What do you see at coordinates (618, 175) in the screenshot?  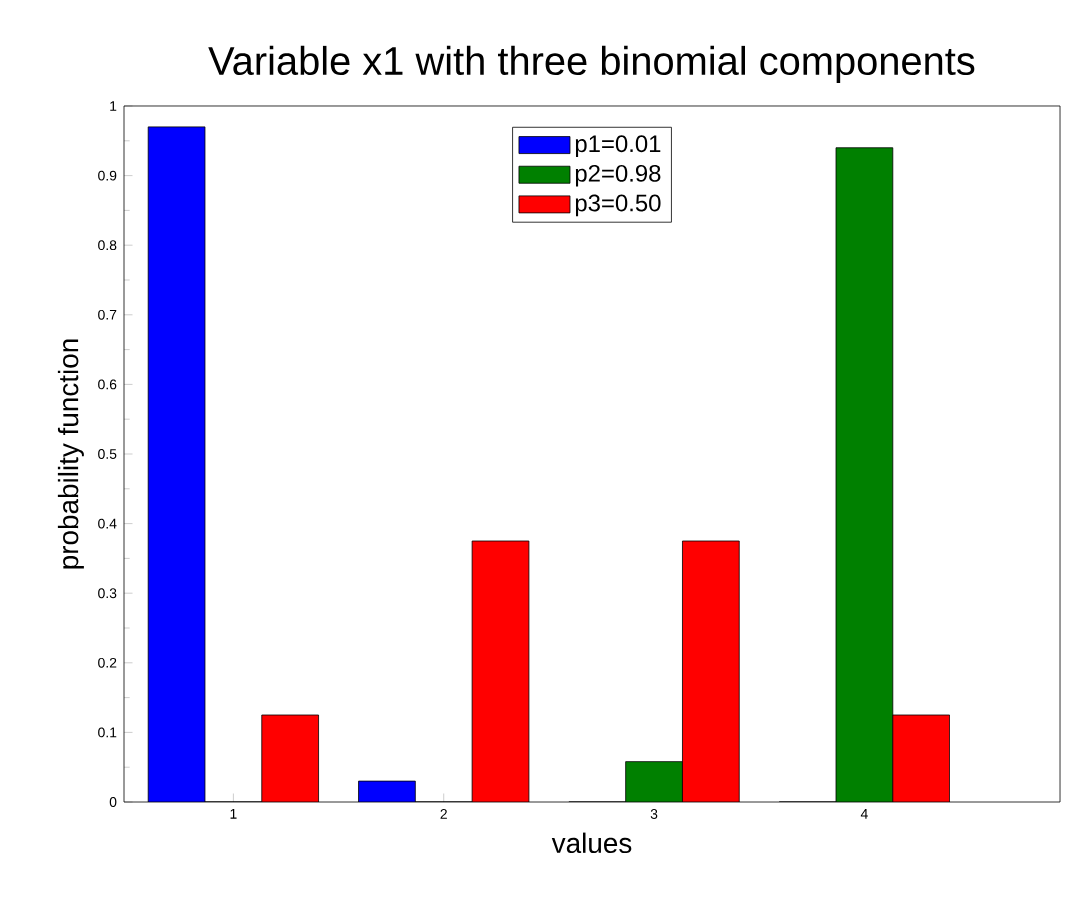 I see `legend-label: p2=0.98` at bounding box center [618, 175].